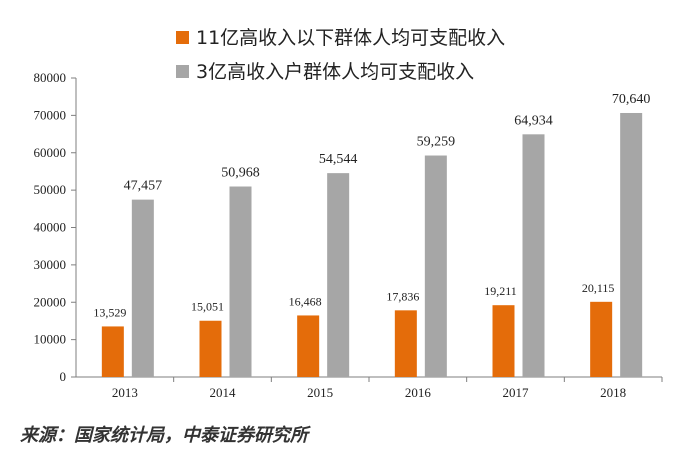  I want to click on bar-low-2014, so click(210, 348).